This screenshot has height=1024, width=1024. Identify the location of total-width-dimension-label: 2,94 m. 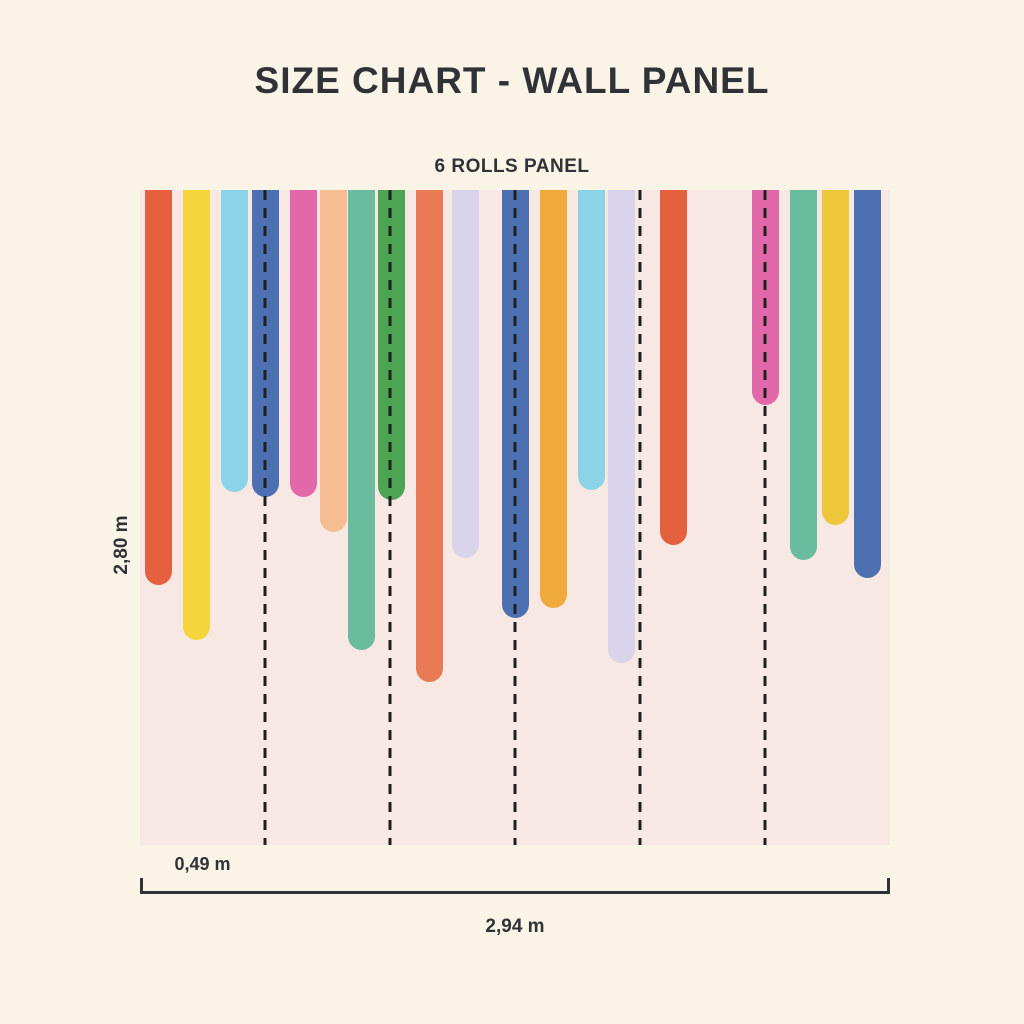
(515, 926).